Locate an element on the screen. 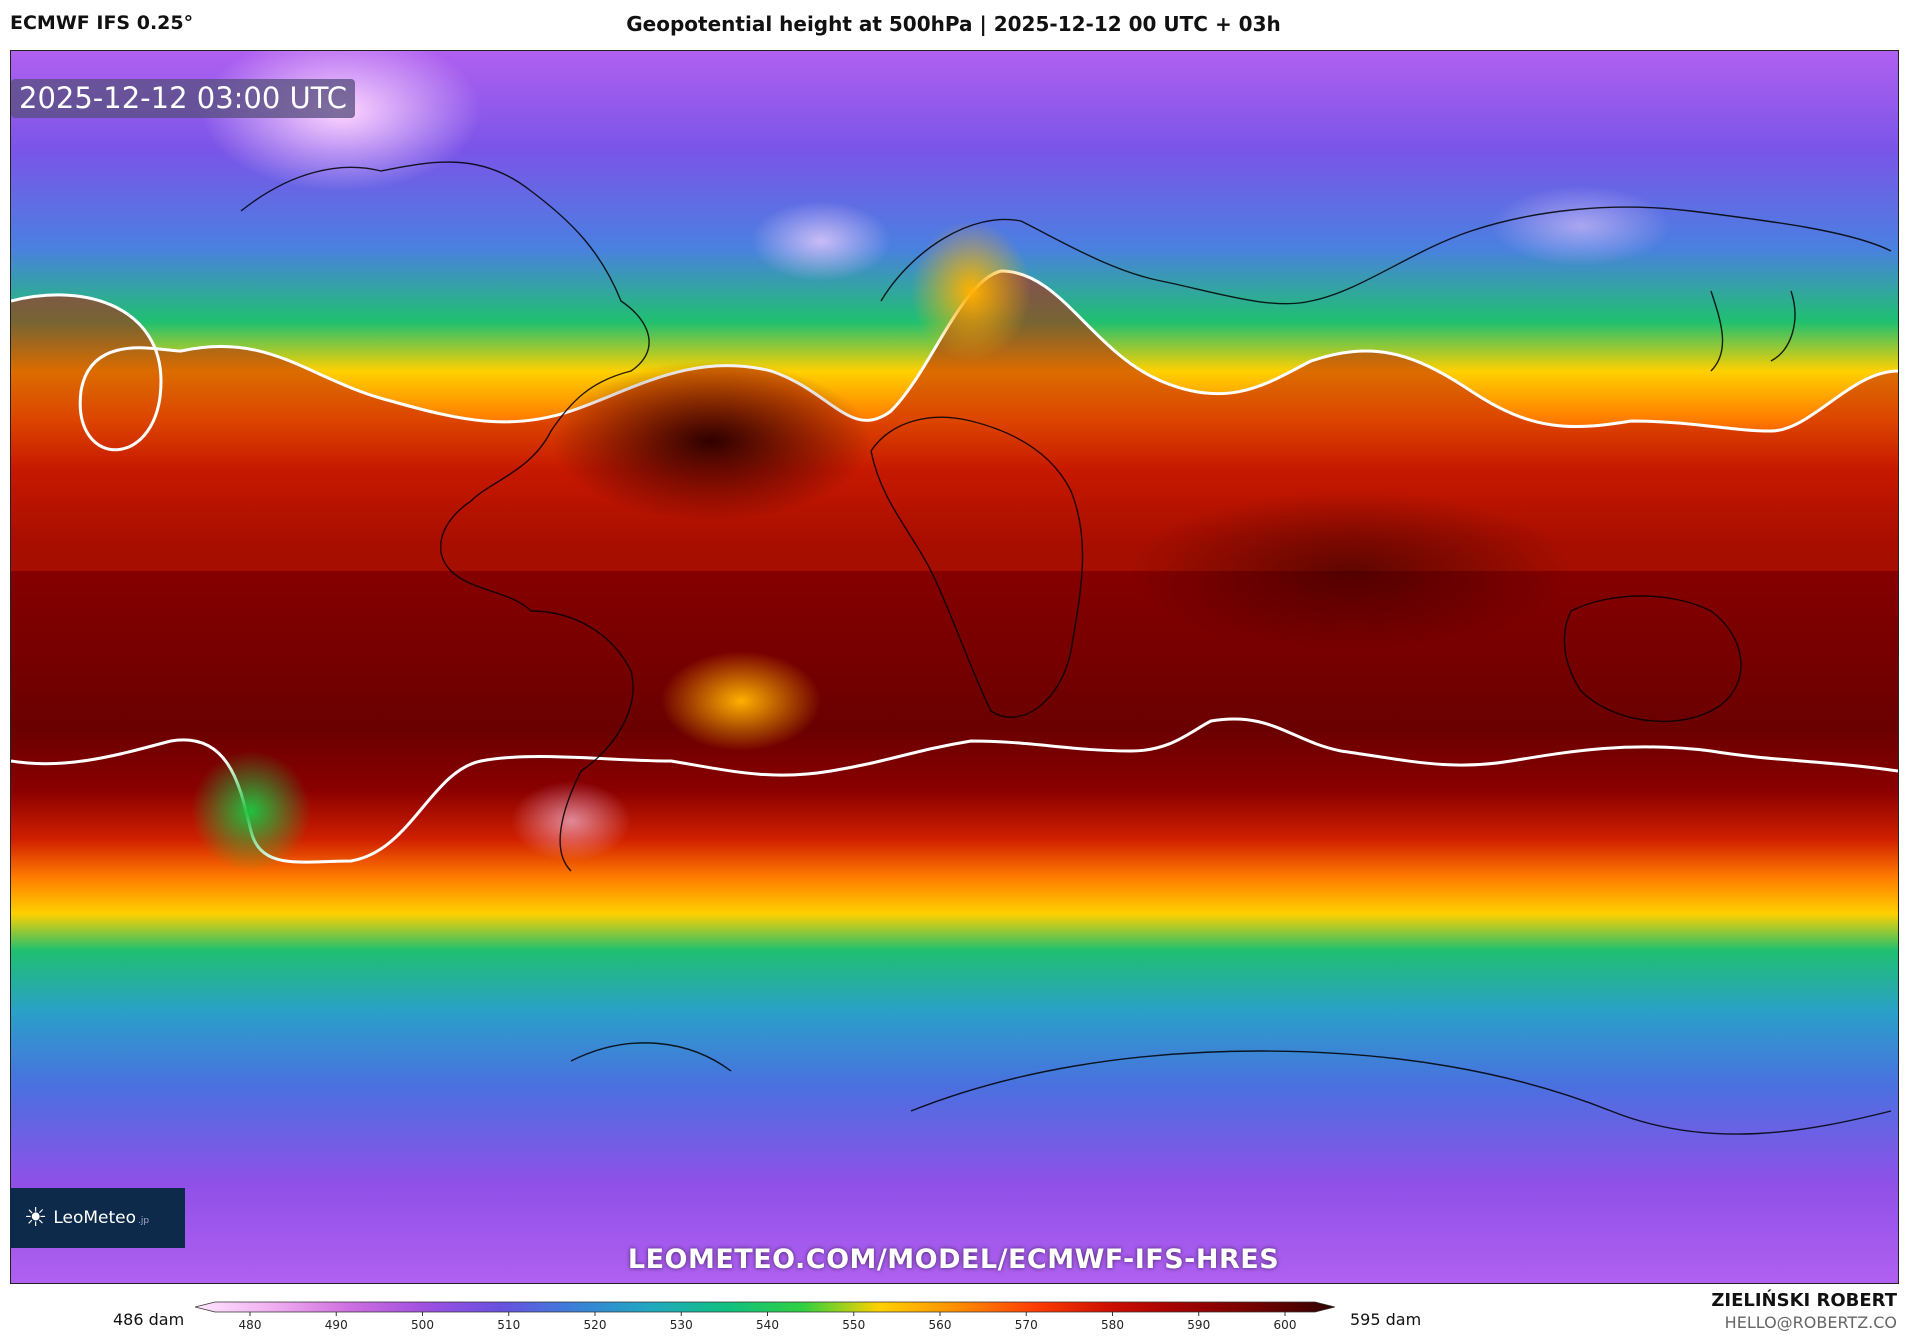 The width and height of the screenshot is (1907, 1338). colorbar: 480 490 500 510 520 530 540 550 560 570 580 590 600 is located at coordinates (765, 1316).